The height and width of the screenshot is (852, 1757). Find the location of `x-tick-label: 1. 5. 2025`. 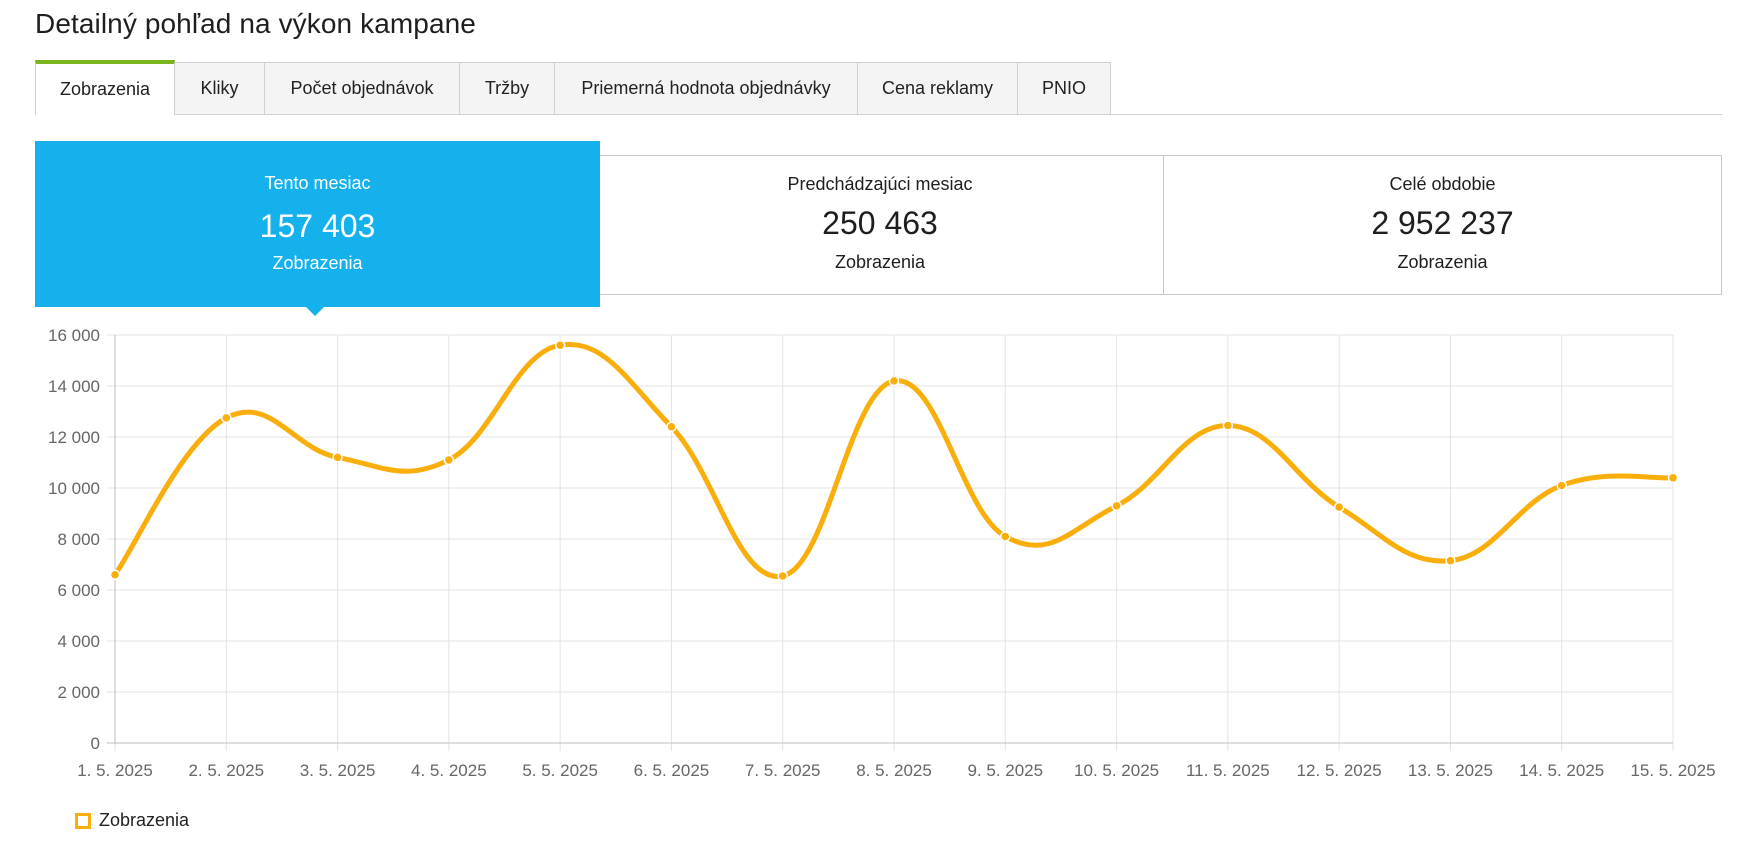

x-tick-label: 1. 5. 2025 is located at coordinates (115, 770).